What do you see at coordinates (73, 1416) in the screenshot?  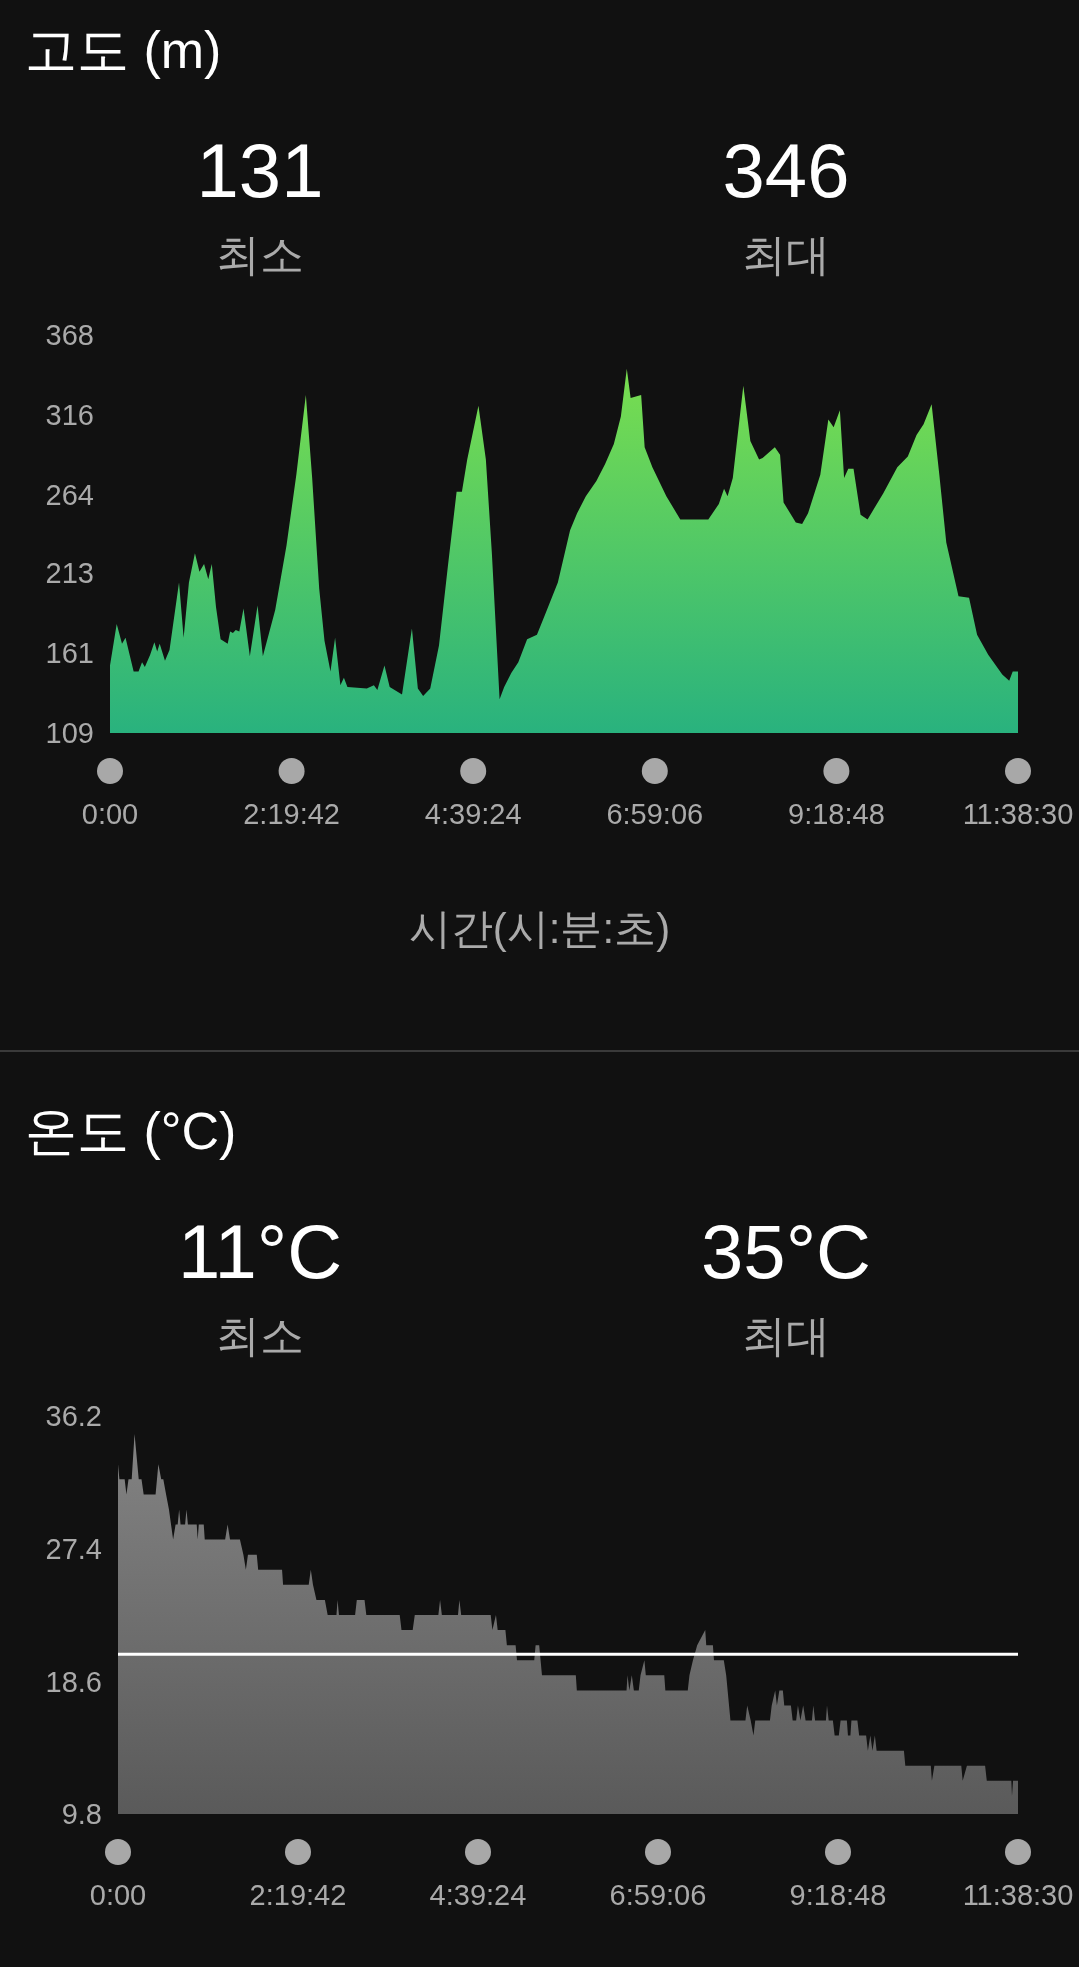 I see `y-tick-label: 36.2` at bounding box center [73, 1416].